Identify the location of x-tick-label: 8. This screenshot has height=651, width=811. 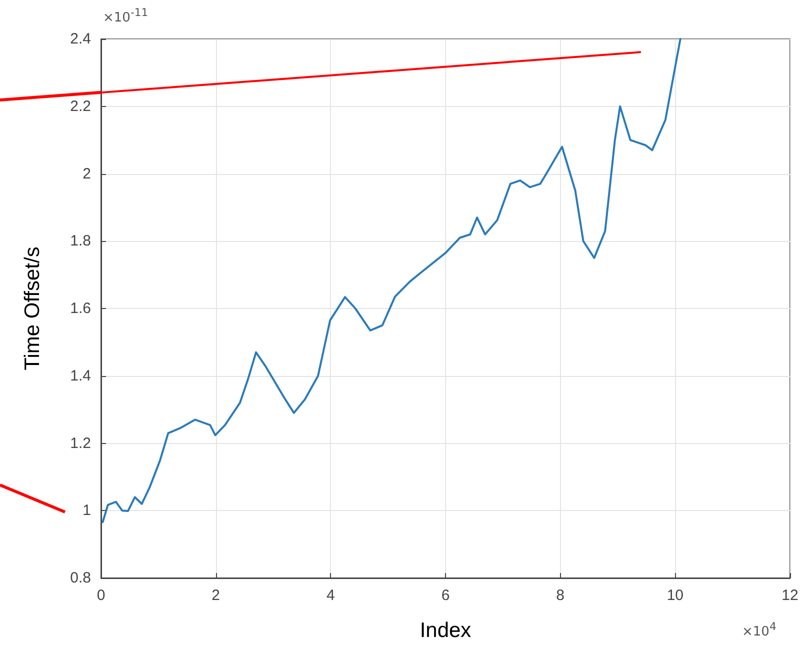
(560, 595).